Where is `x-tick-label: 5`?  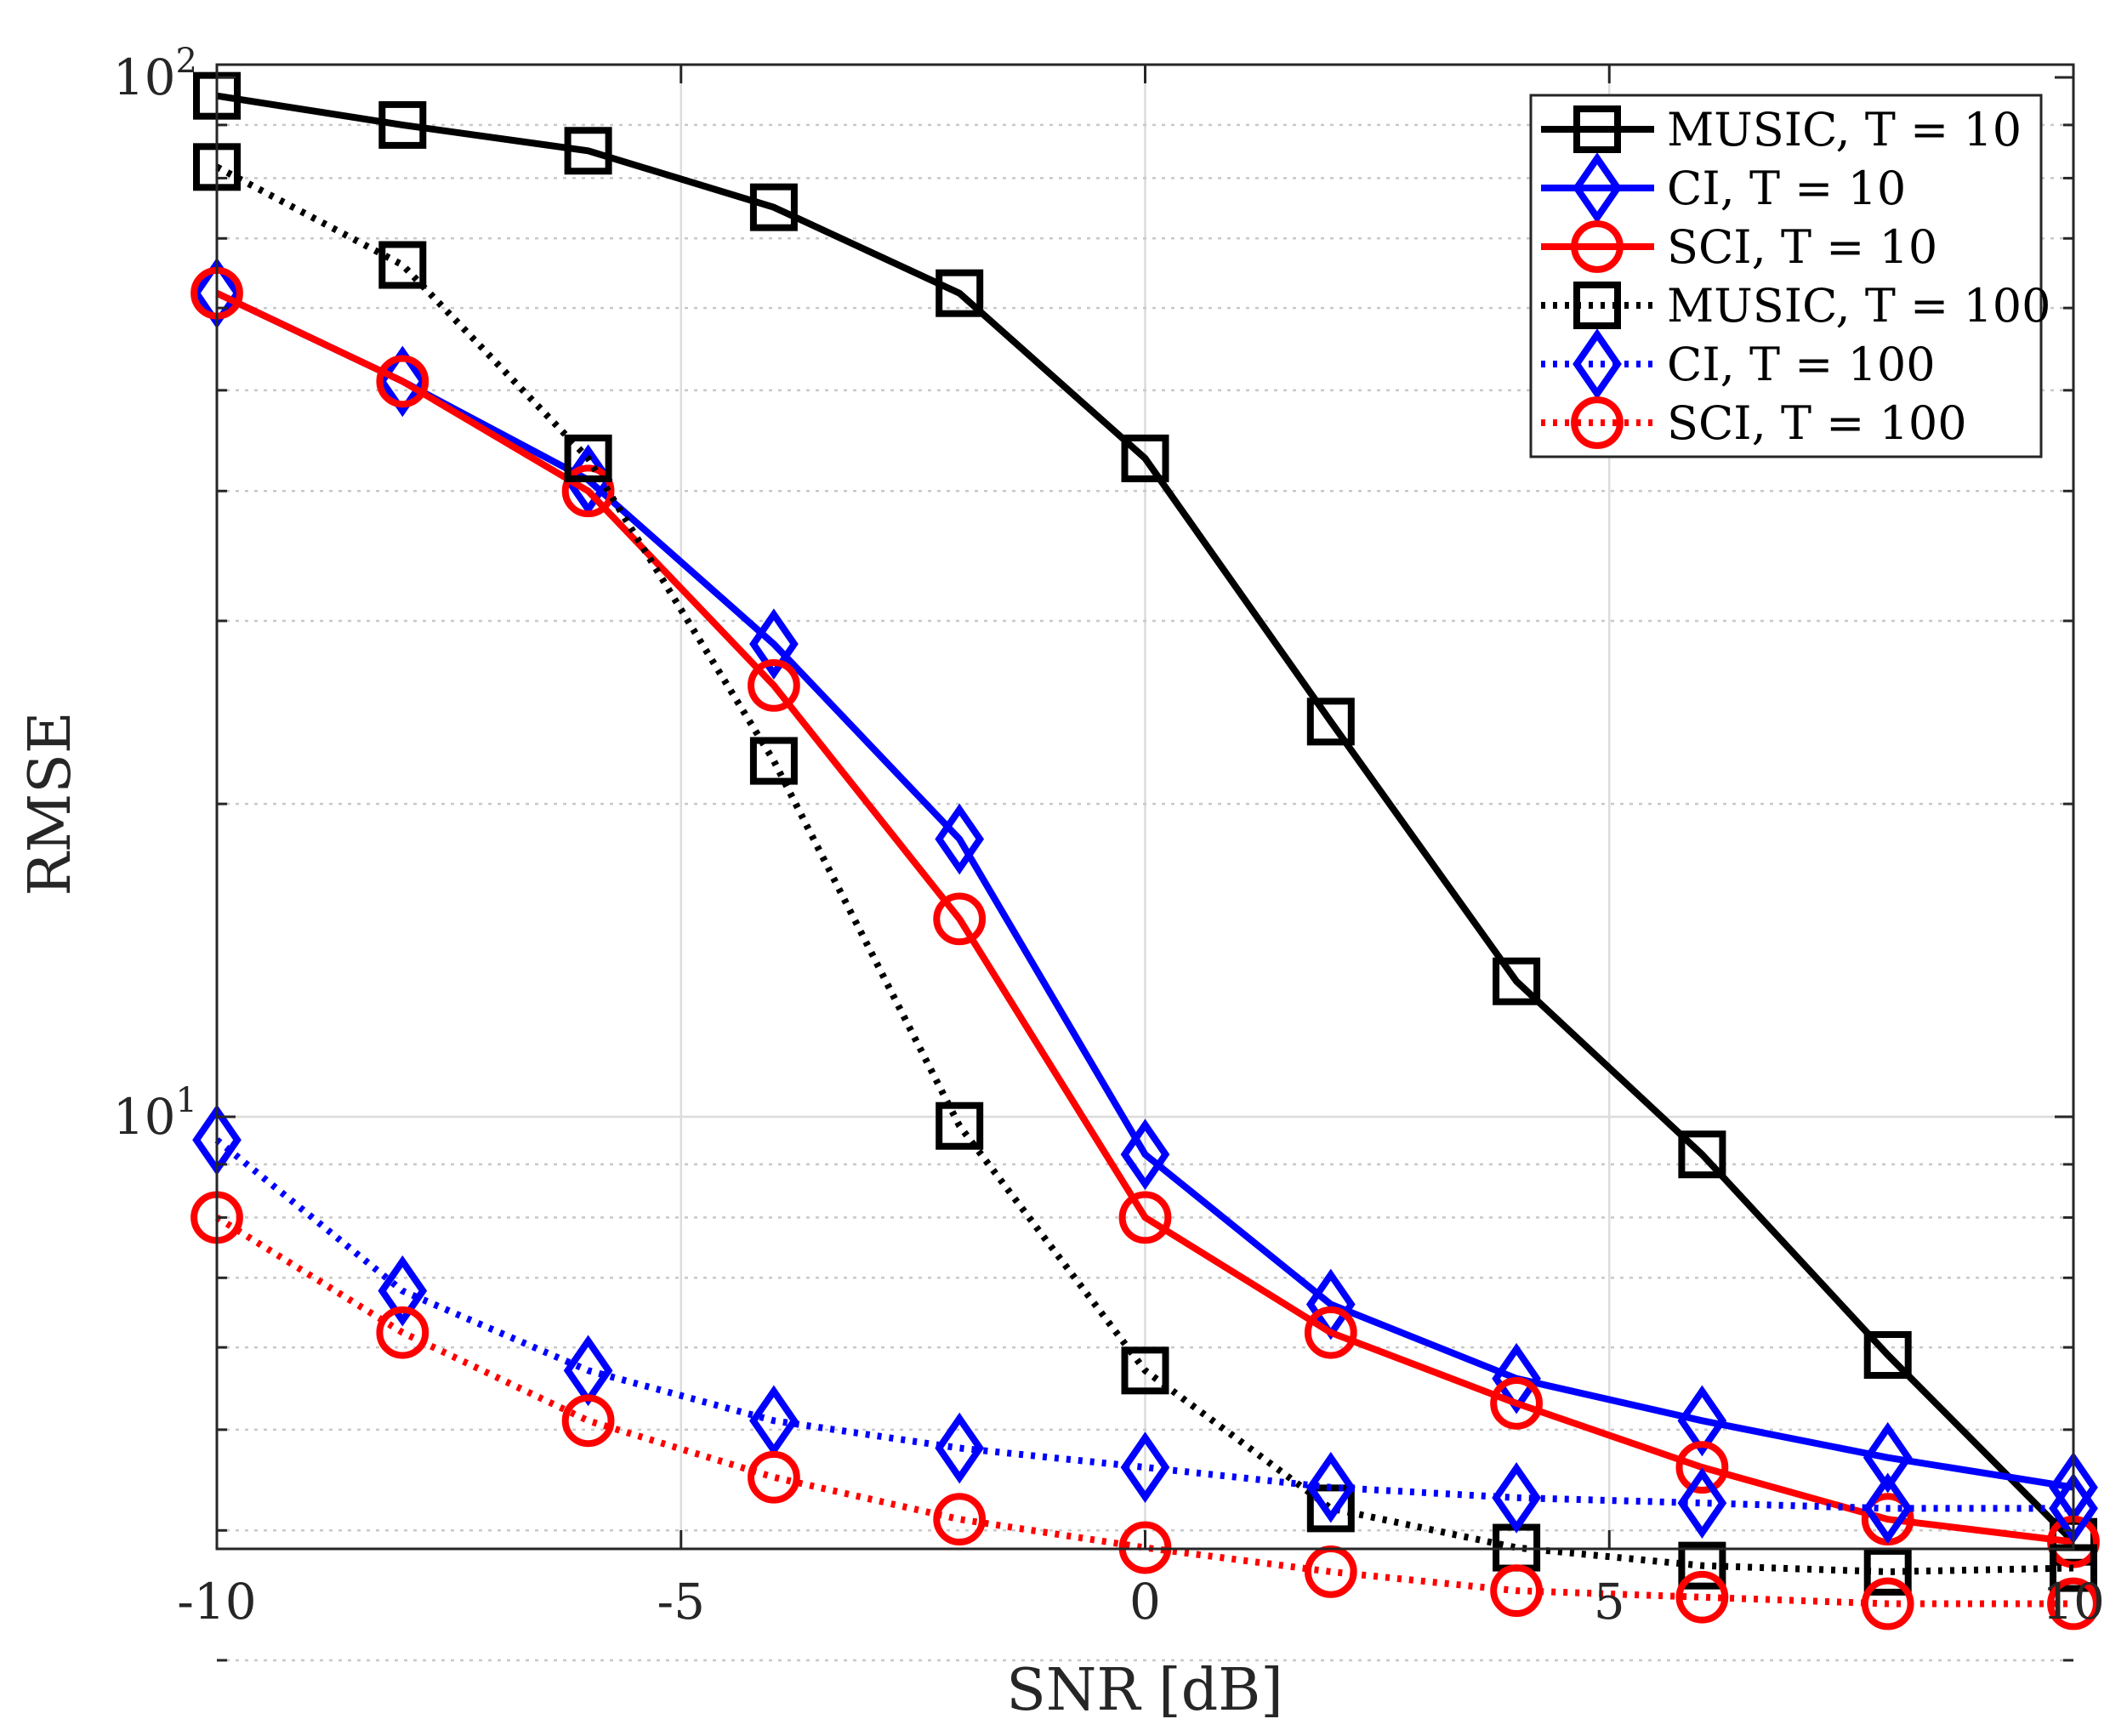
x-tick-label: 5 is located at coordinates (1609, 1602).